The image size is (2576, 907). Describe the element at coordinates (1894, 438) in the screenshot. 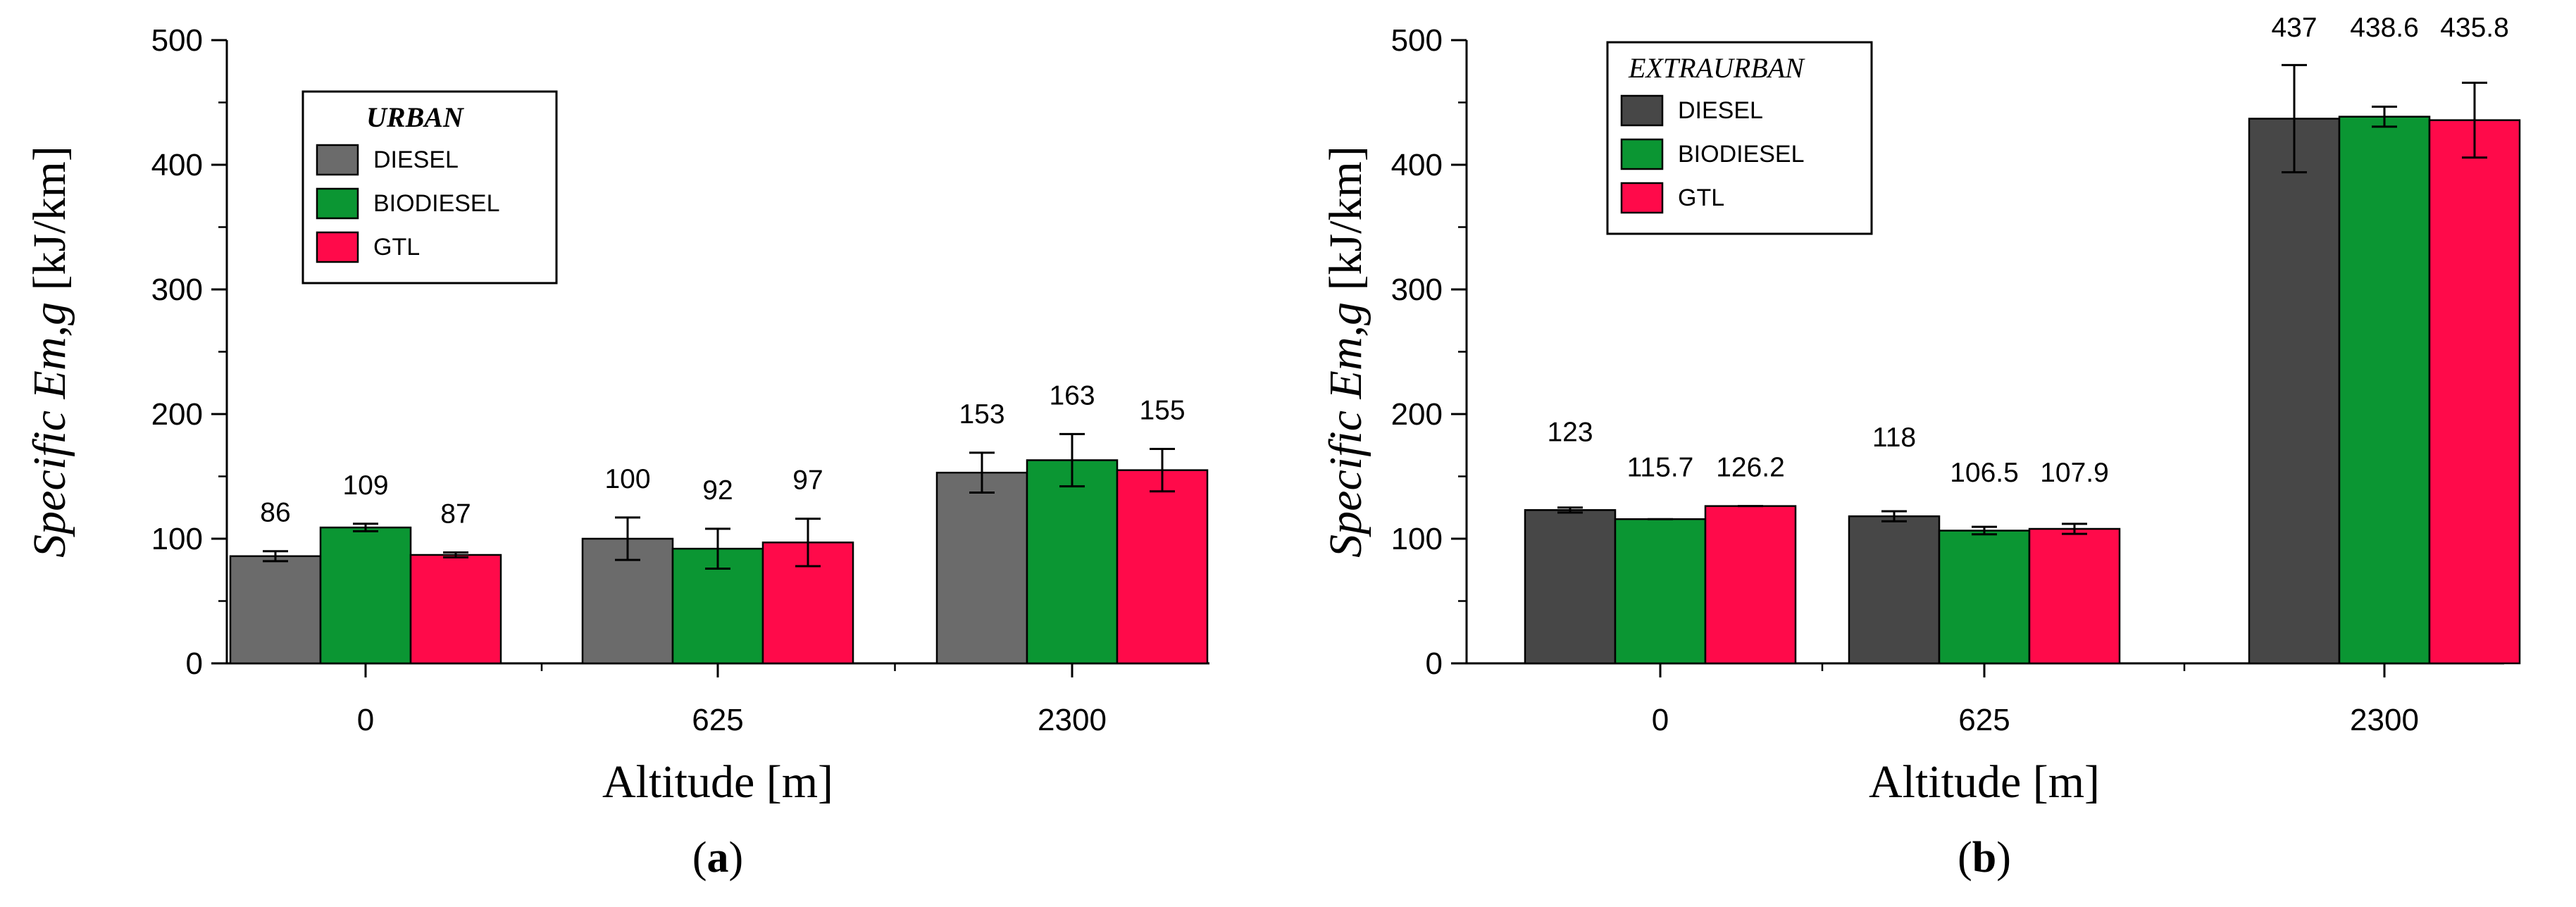

I see `data-label: 118` at that location.